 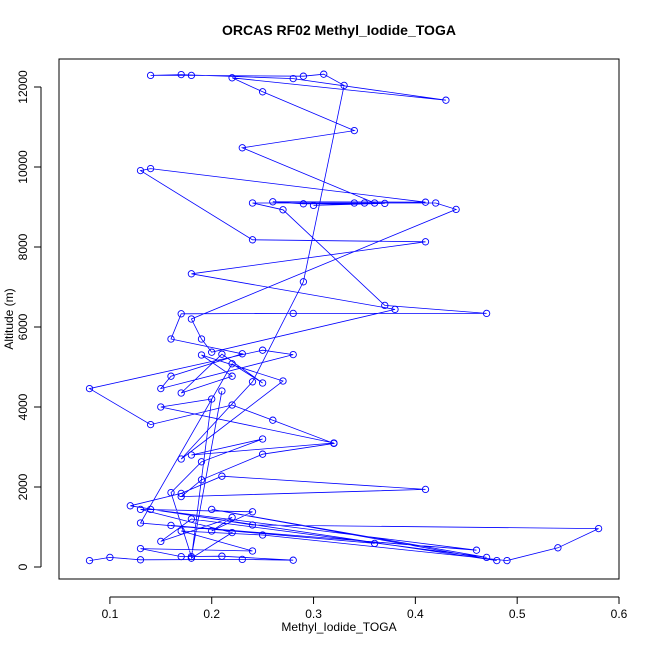 What do you see at coordinates (23, 486) in the screenshot?
I see `y-tick-label: 2000` at bounding box center [23, 486].